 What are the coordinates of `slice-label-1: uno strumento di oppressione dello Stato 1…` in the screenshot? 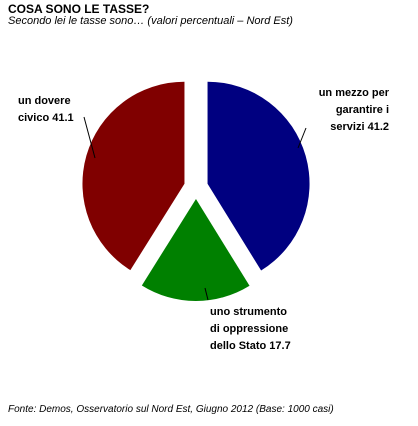 It's located at (250, 329).